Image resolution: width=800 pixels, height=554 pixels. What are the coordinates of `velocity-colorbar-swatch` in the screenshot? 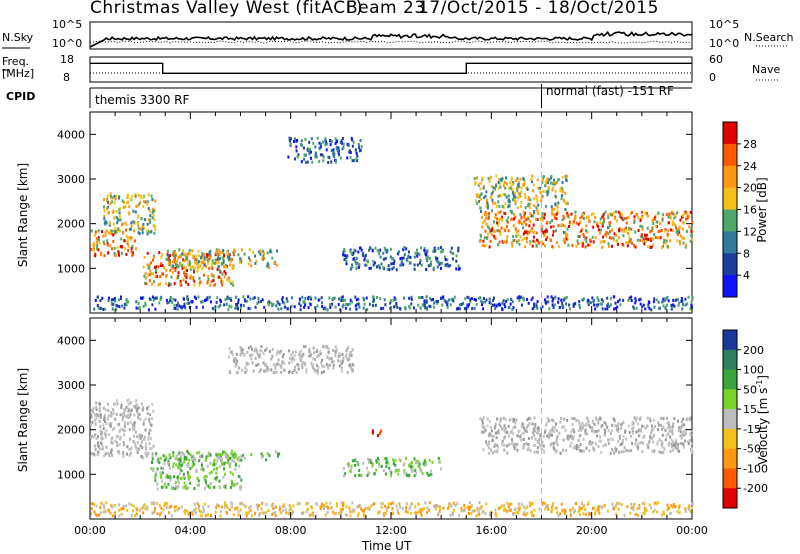 It's located at (730, 340).